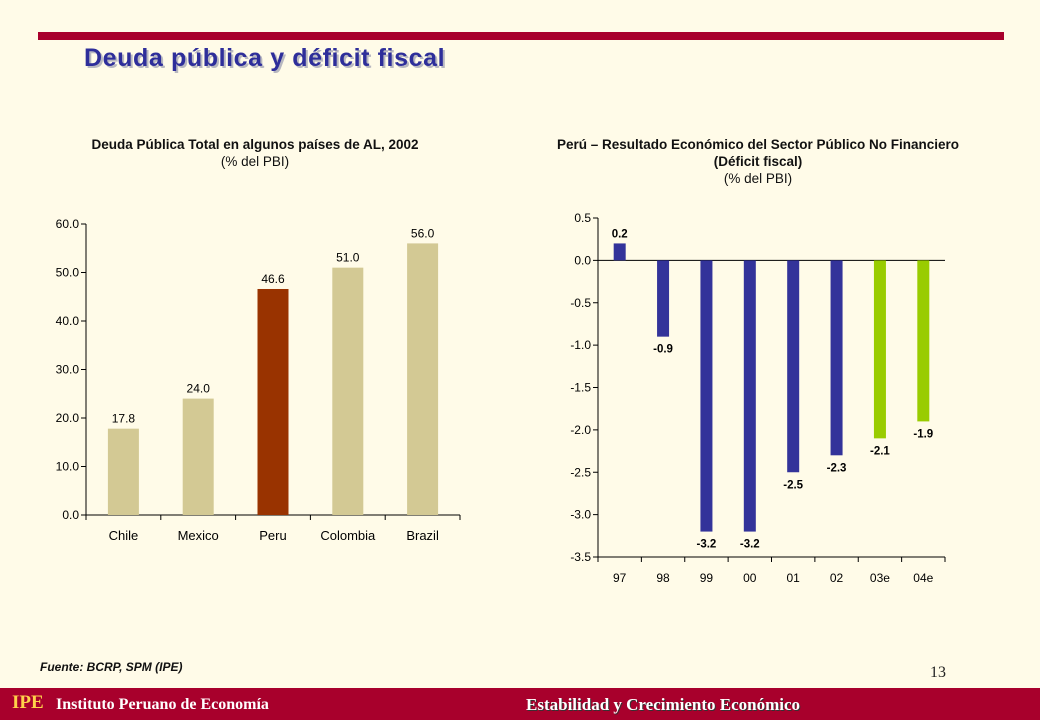 This screenshot has width=1040, height=720. What do you see at coordinates (580, 472) in the screenshot?
I see `chart2-y-tick-label: -2.5` at bounding box center [580, 472].